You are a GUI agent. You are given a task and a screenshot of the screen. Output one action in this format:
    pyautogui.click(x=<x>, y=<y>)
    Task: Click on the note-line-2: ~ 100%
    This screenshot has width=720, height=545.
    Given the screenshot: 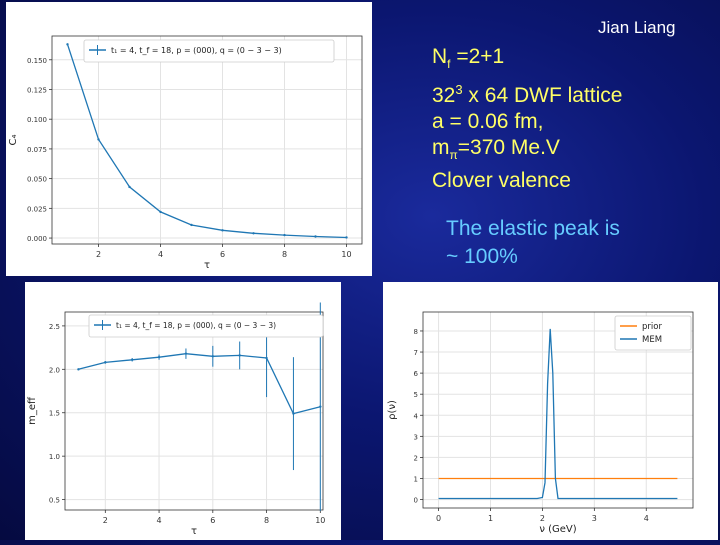 What is the action you would take?
    pyautogui.click(x=482, y=256)
    